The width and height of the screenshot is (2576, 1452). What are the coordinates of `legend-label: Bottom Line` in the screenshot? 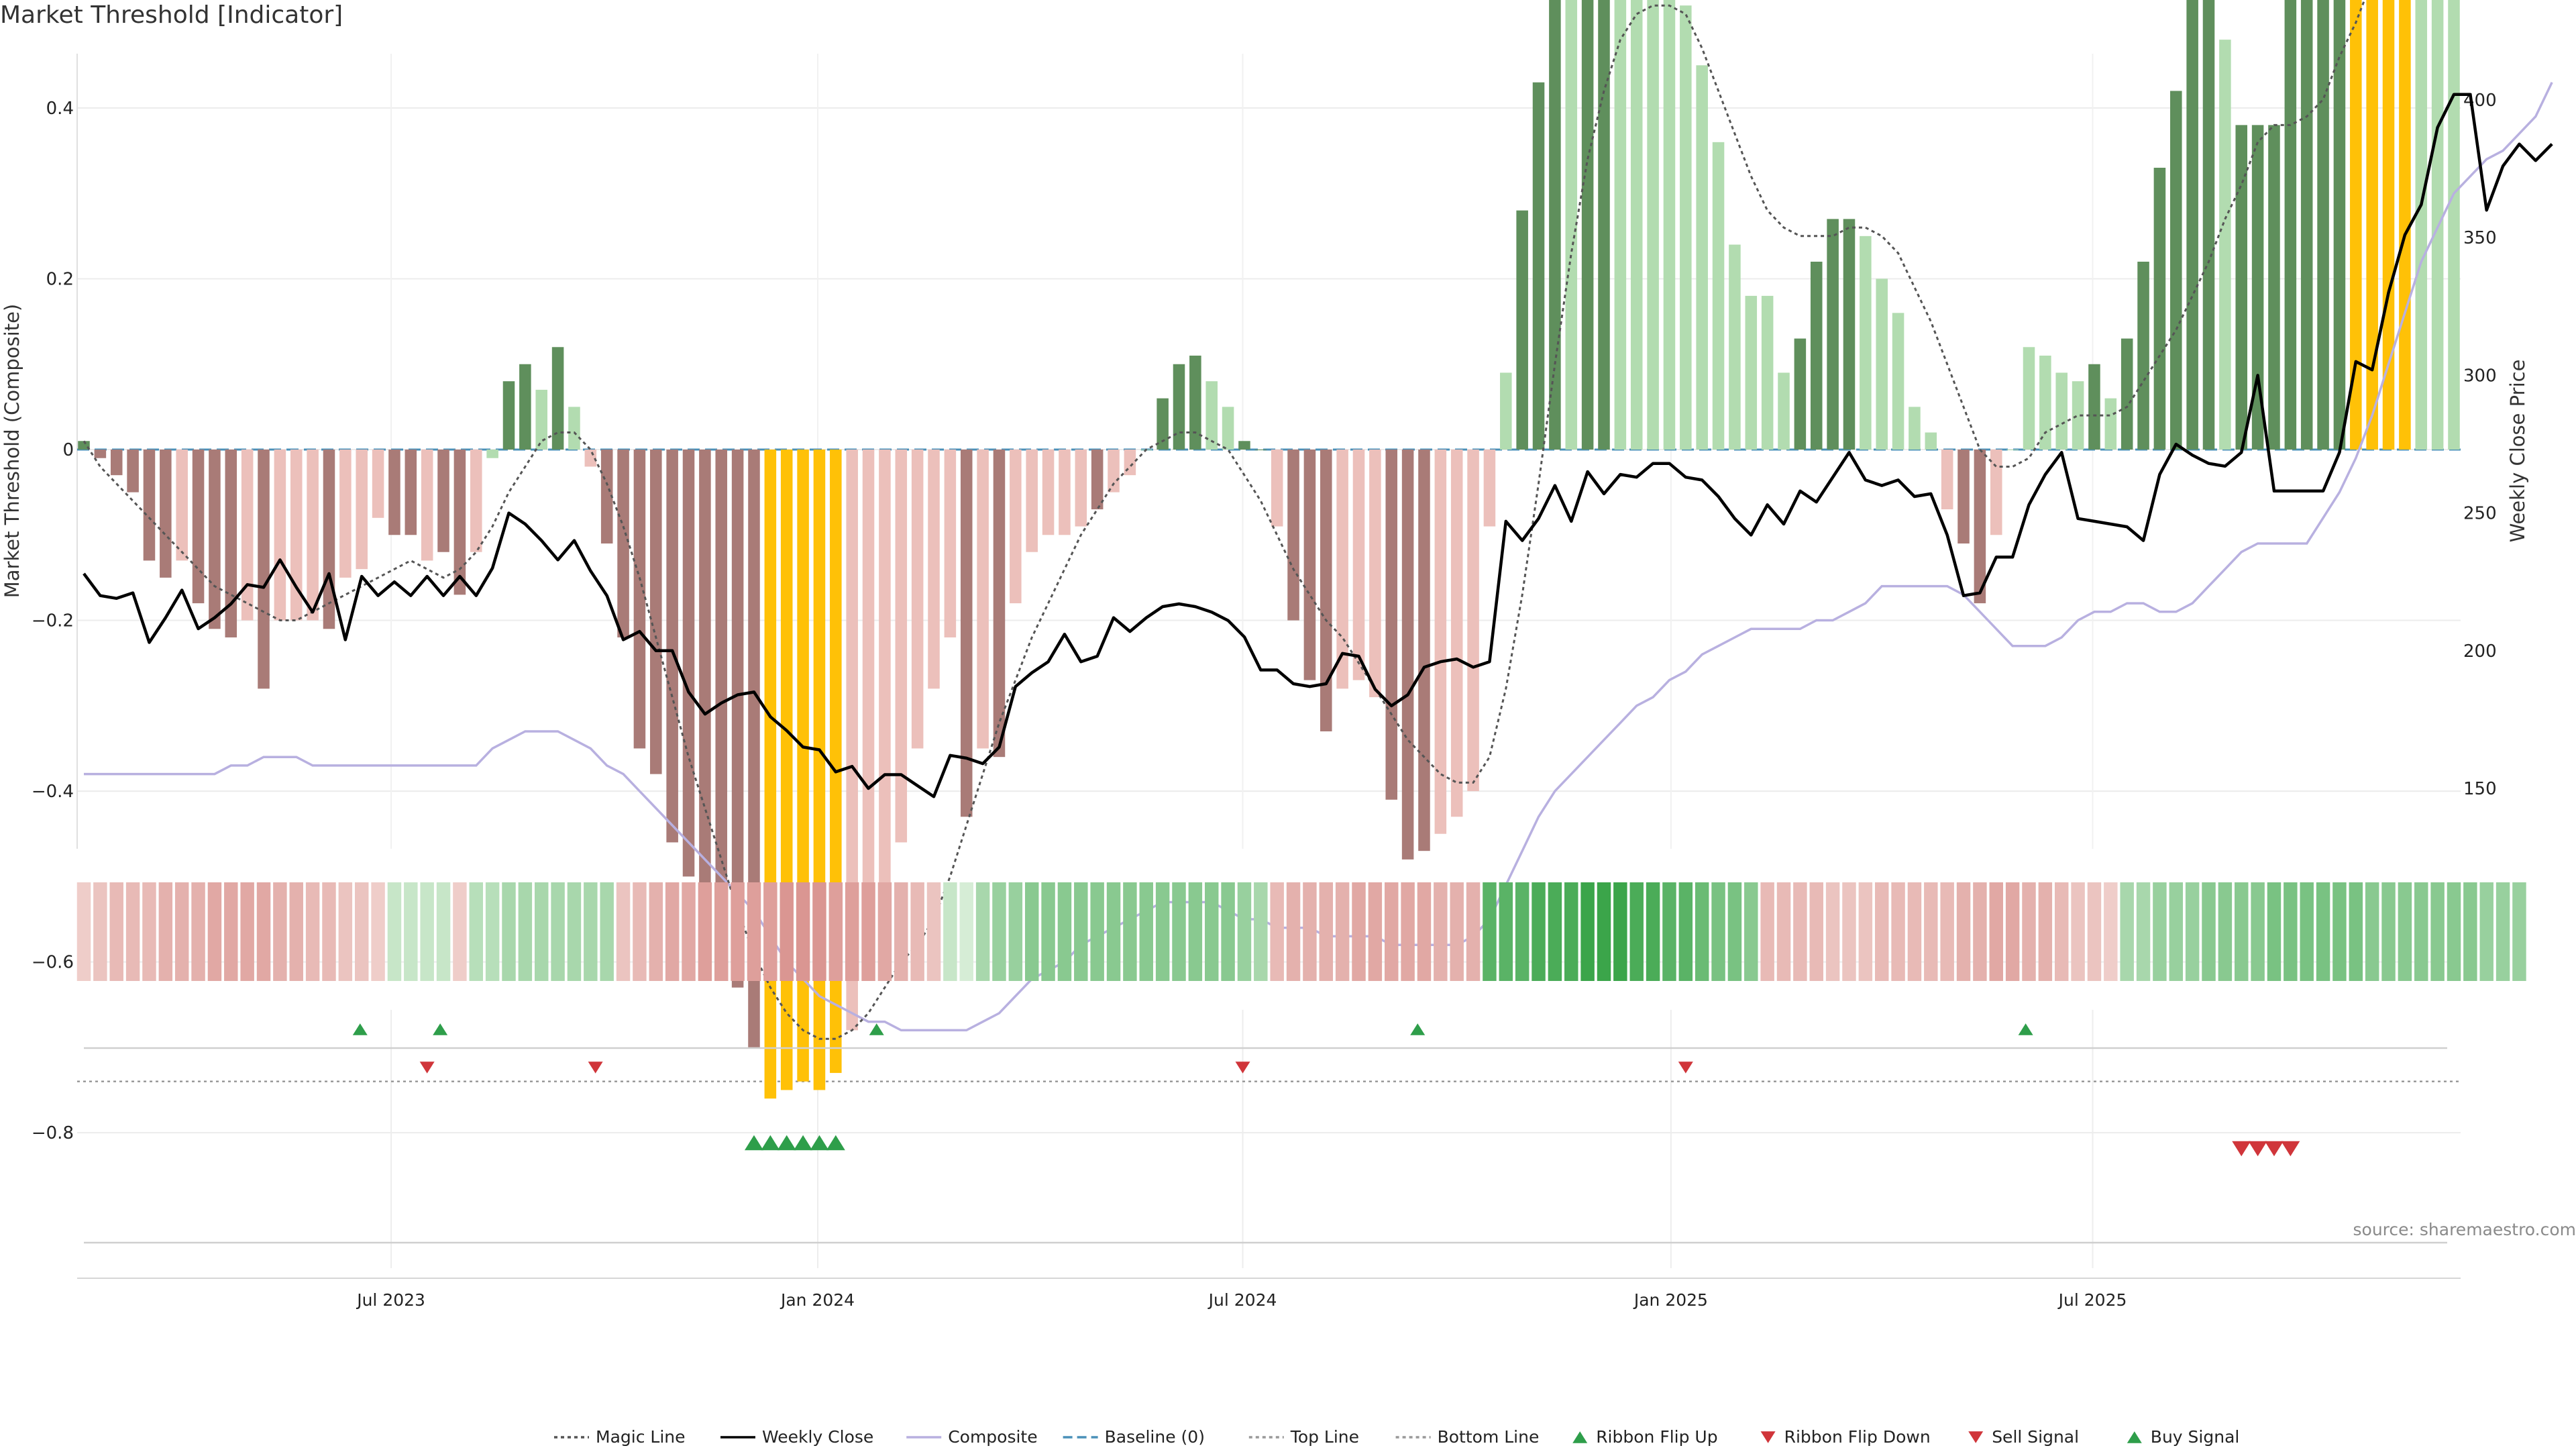 It's located at (1489, 1437).